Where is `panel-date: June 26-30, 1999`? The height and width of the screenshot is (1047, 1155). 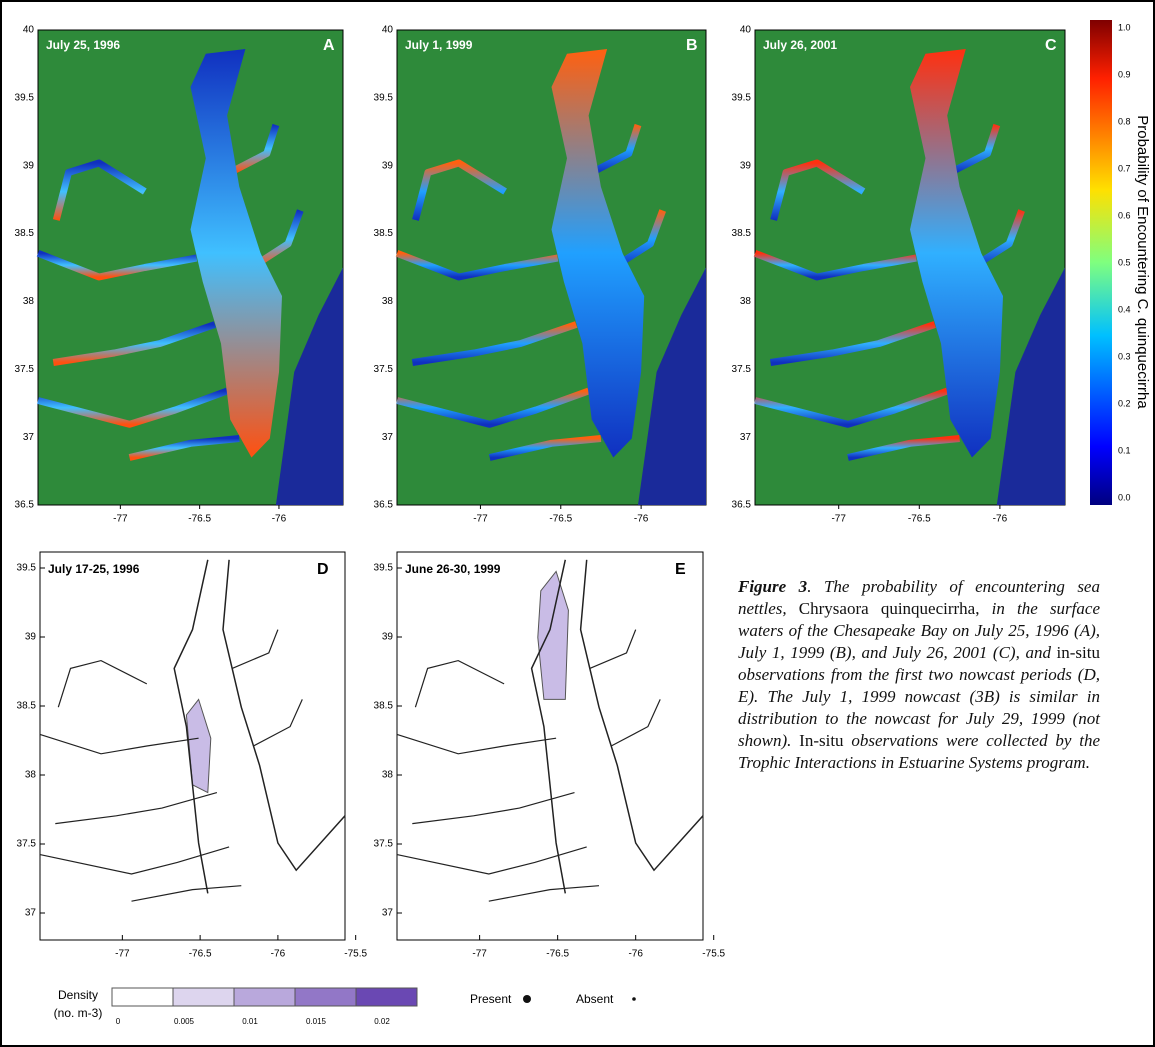 panel-date: June 26-30, 1999 is located at coordinates (453, 569).